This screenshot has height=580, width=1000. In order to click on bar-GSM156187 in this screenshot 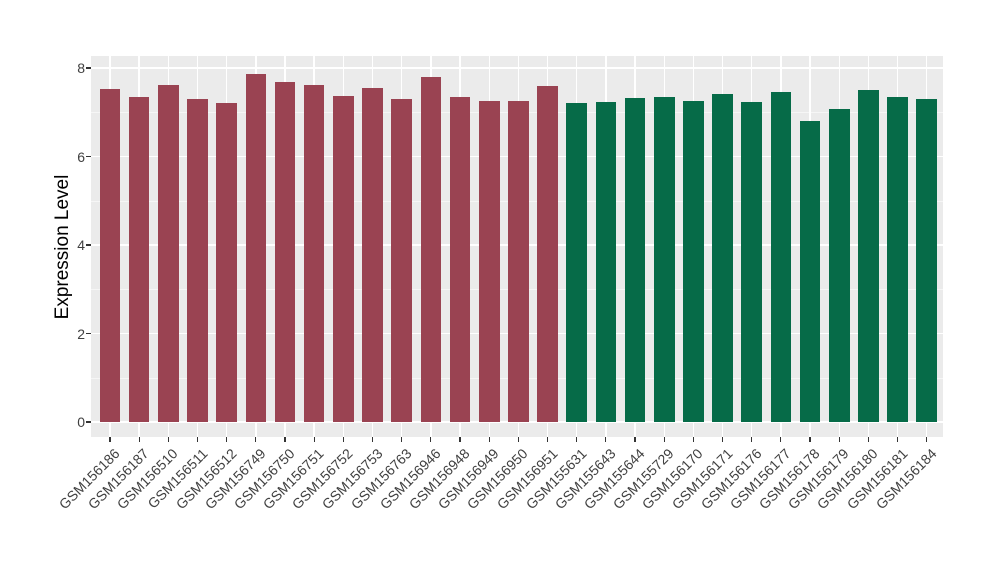, I will do `click(139, 259)`.